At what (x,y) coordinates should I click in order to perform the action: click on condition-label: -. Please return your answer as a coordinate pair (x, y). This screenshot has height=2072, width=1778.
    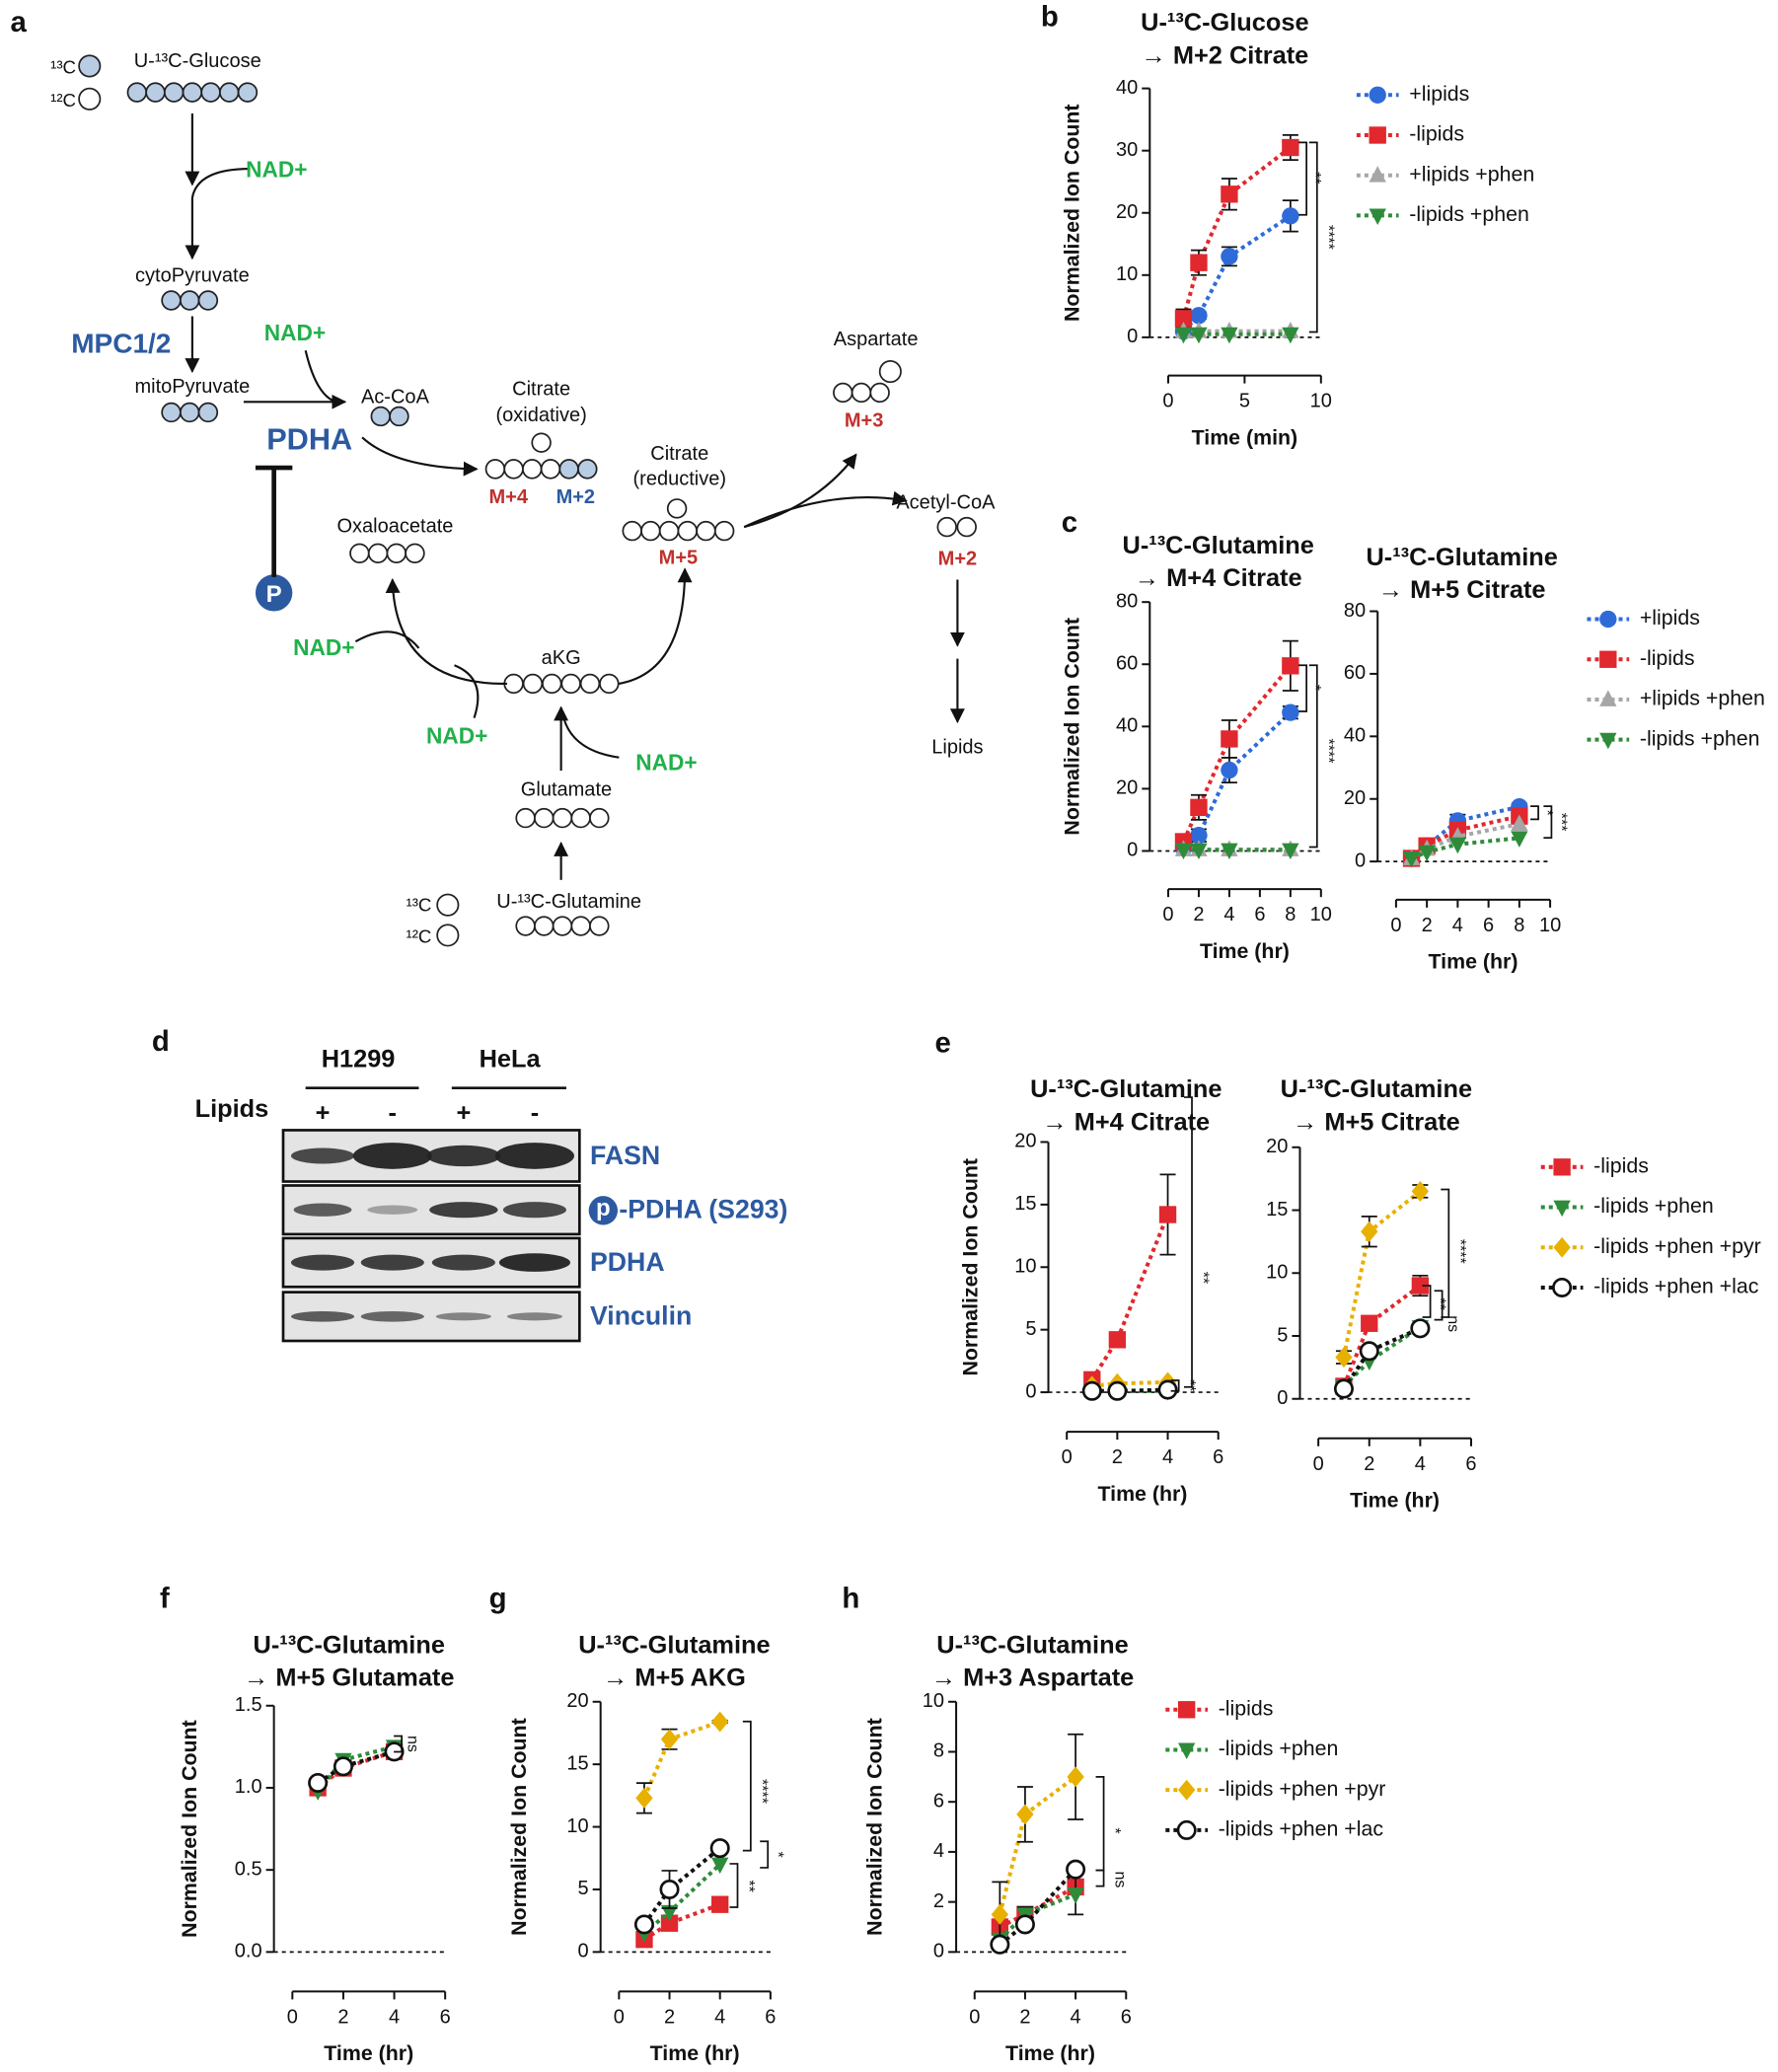
    Looking at the image, I should click on (393, 1113).